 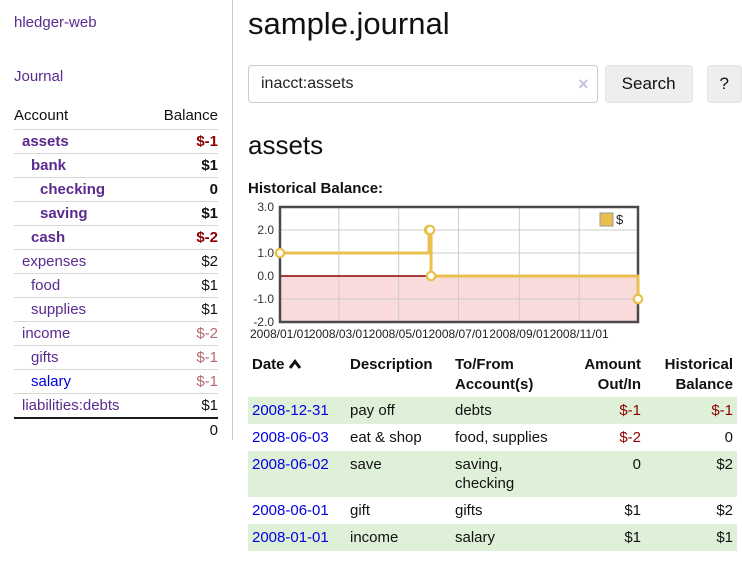 I want to click on account-link-income: income, so click(x=46, y=333).